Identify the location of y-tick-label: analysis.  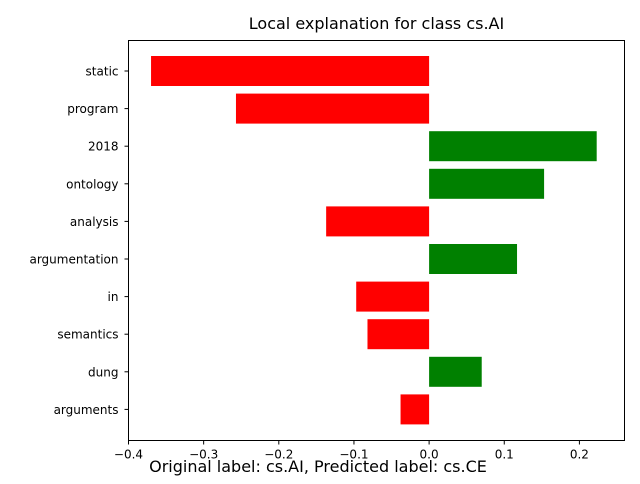
(94, 222).